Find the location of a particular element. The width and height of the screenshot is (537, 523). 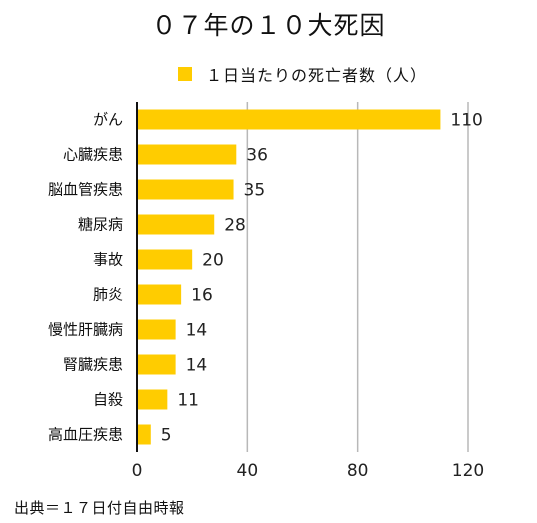

category-label: 脳血管疾患 is located at coordinates (85, 190).